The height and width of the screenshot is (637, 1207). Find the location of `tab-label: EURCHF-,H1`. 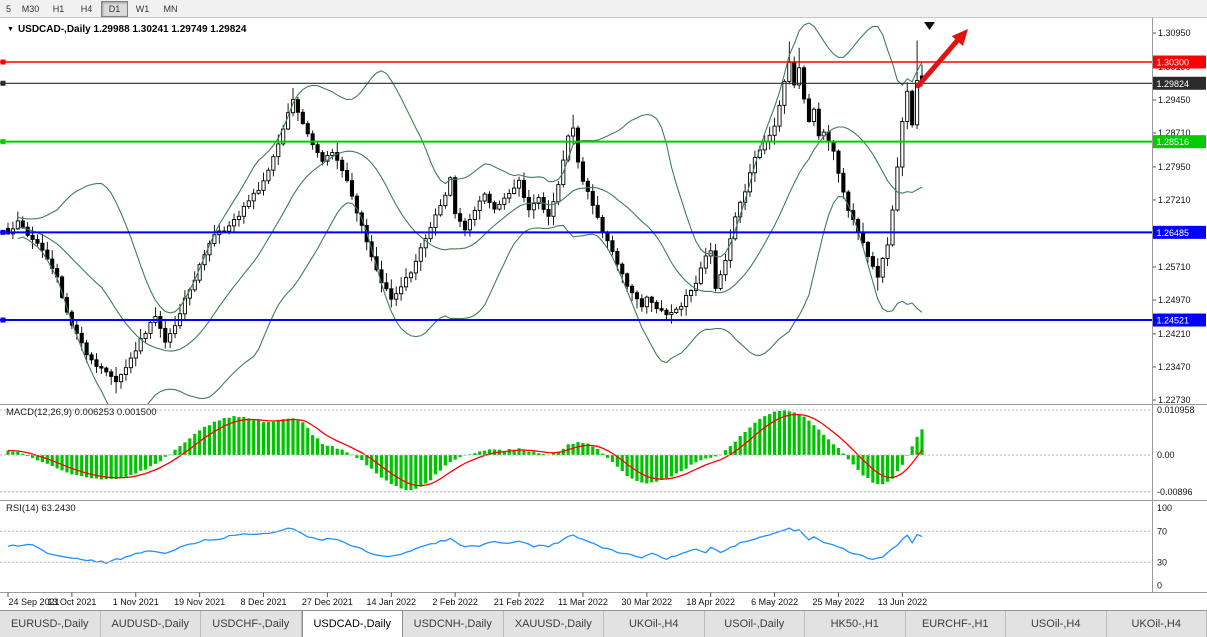

tab-label: EURCHF-,H1 is located at coordinates (955, 624).